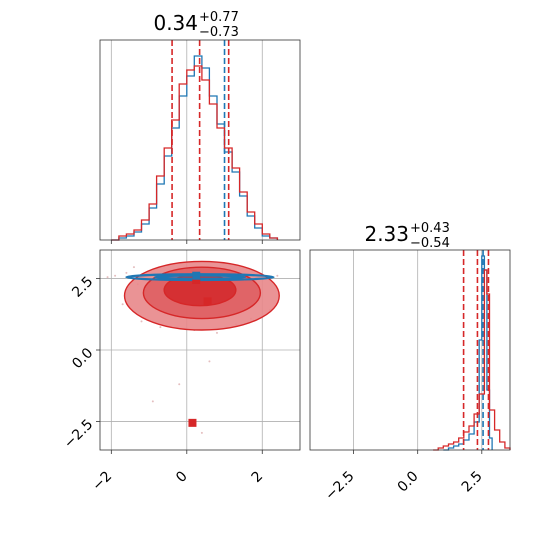 The height and width of the screenshot is (550, 550). What do you see at coordinates (430, 243) in the screenshot?
I see `title-lower-error: −0.54` at bounding box center [430, 243].